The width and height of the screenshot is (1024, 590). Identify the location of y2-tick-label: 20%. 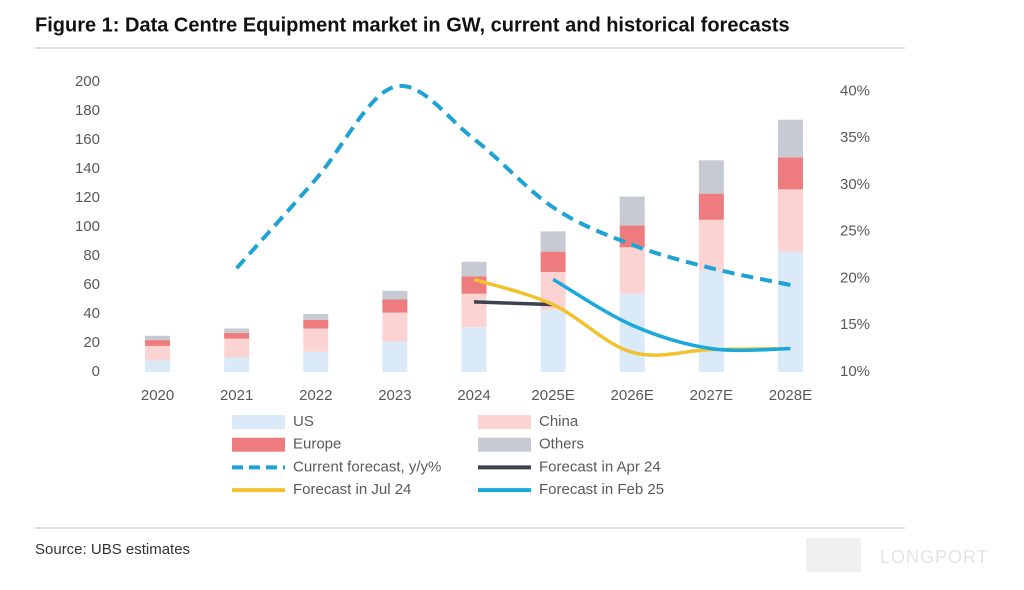
(855, 277).